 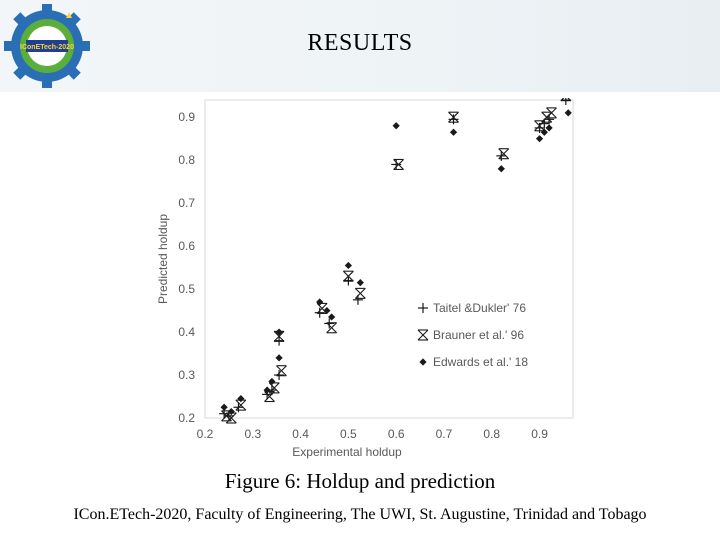 I want to click on x-tick-label: 0.7, so click(x=444, y=434).